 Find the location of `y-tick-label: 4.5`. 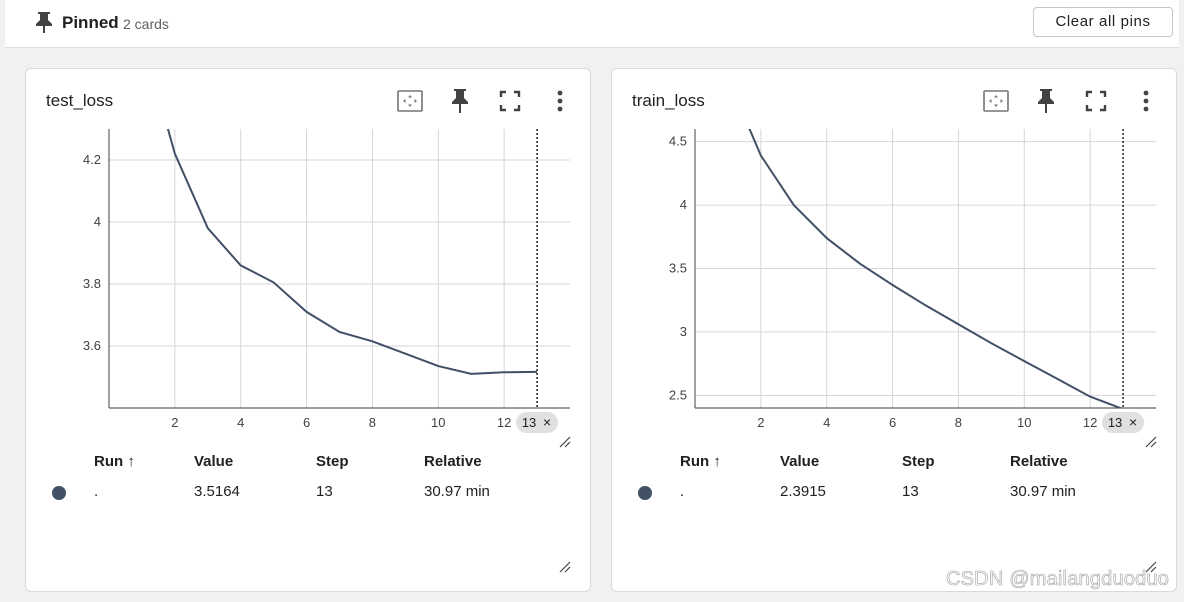

y-tick-label: 4.5 is located at coordinates (678, 141).